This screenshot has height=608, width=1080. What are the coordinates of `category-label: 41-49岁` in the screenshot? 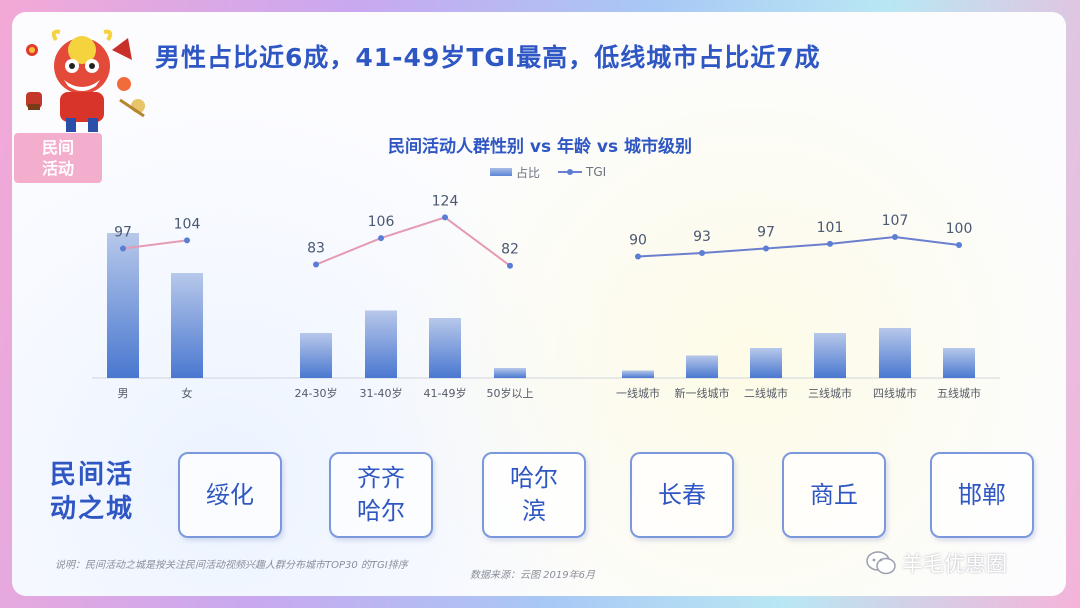 It's located at (445, 393).